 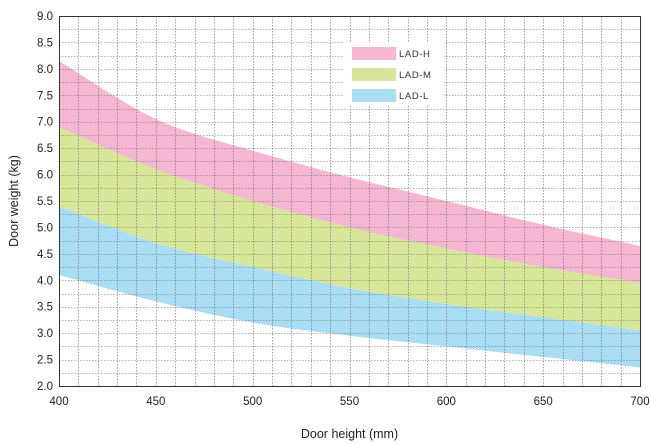 I want to click on x-axis-ticks: 400 450 500 550 600 650 700, so click(x=349, y=402).